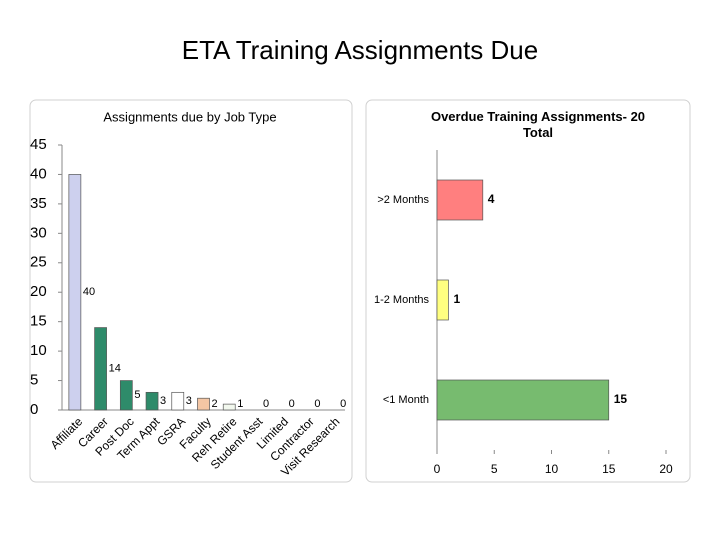 The height and width of the screenshot is (540, 720). What do you see at coordinates (609, 469) in the screenshot?
I see `x-tick-label: 15` at bounding box center [609, 469].